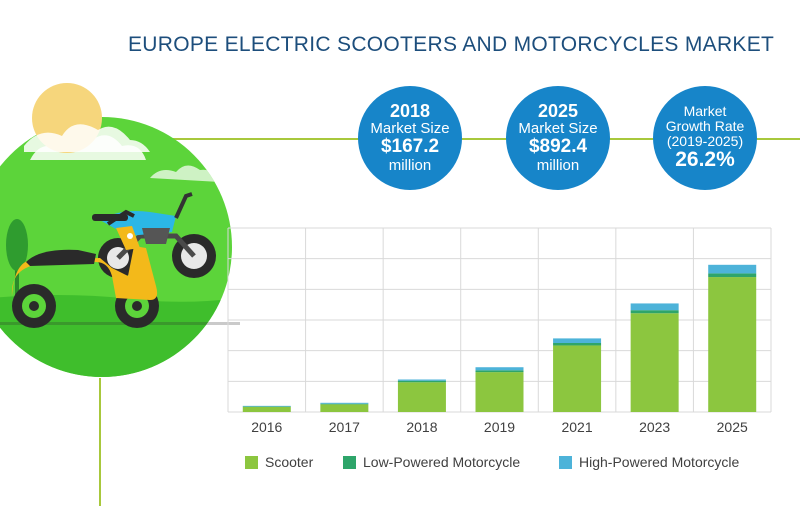  I want to click on stat-label: Market, so click(705, 111).